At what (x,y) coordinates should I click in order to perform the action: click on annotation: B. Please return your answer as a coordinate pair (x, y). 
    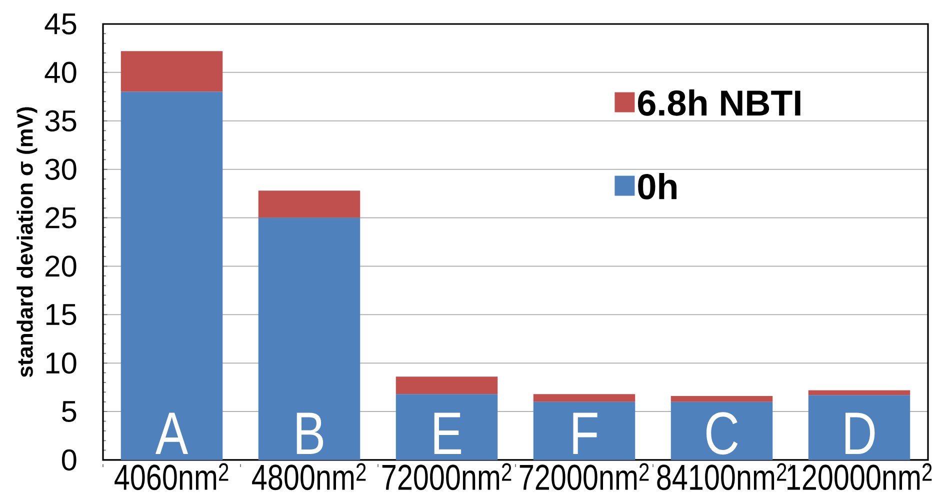
    Looking at the image, I should click on (310, 433).